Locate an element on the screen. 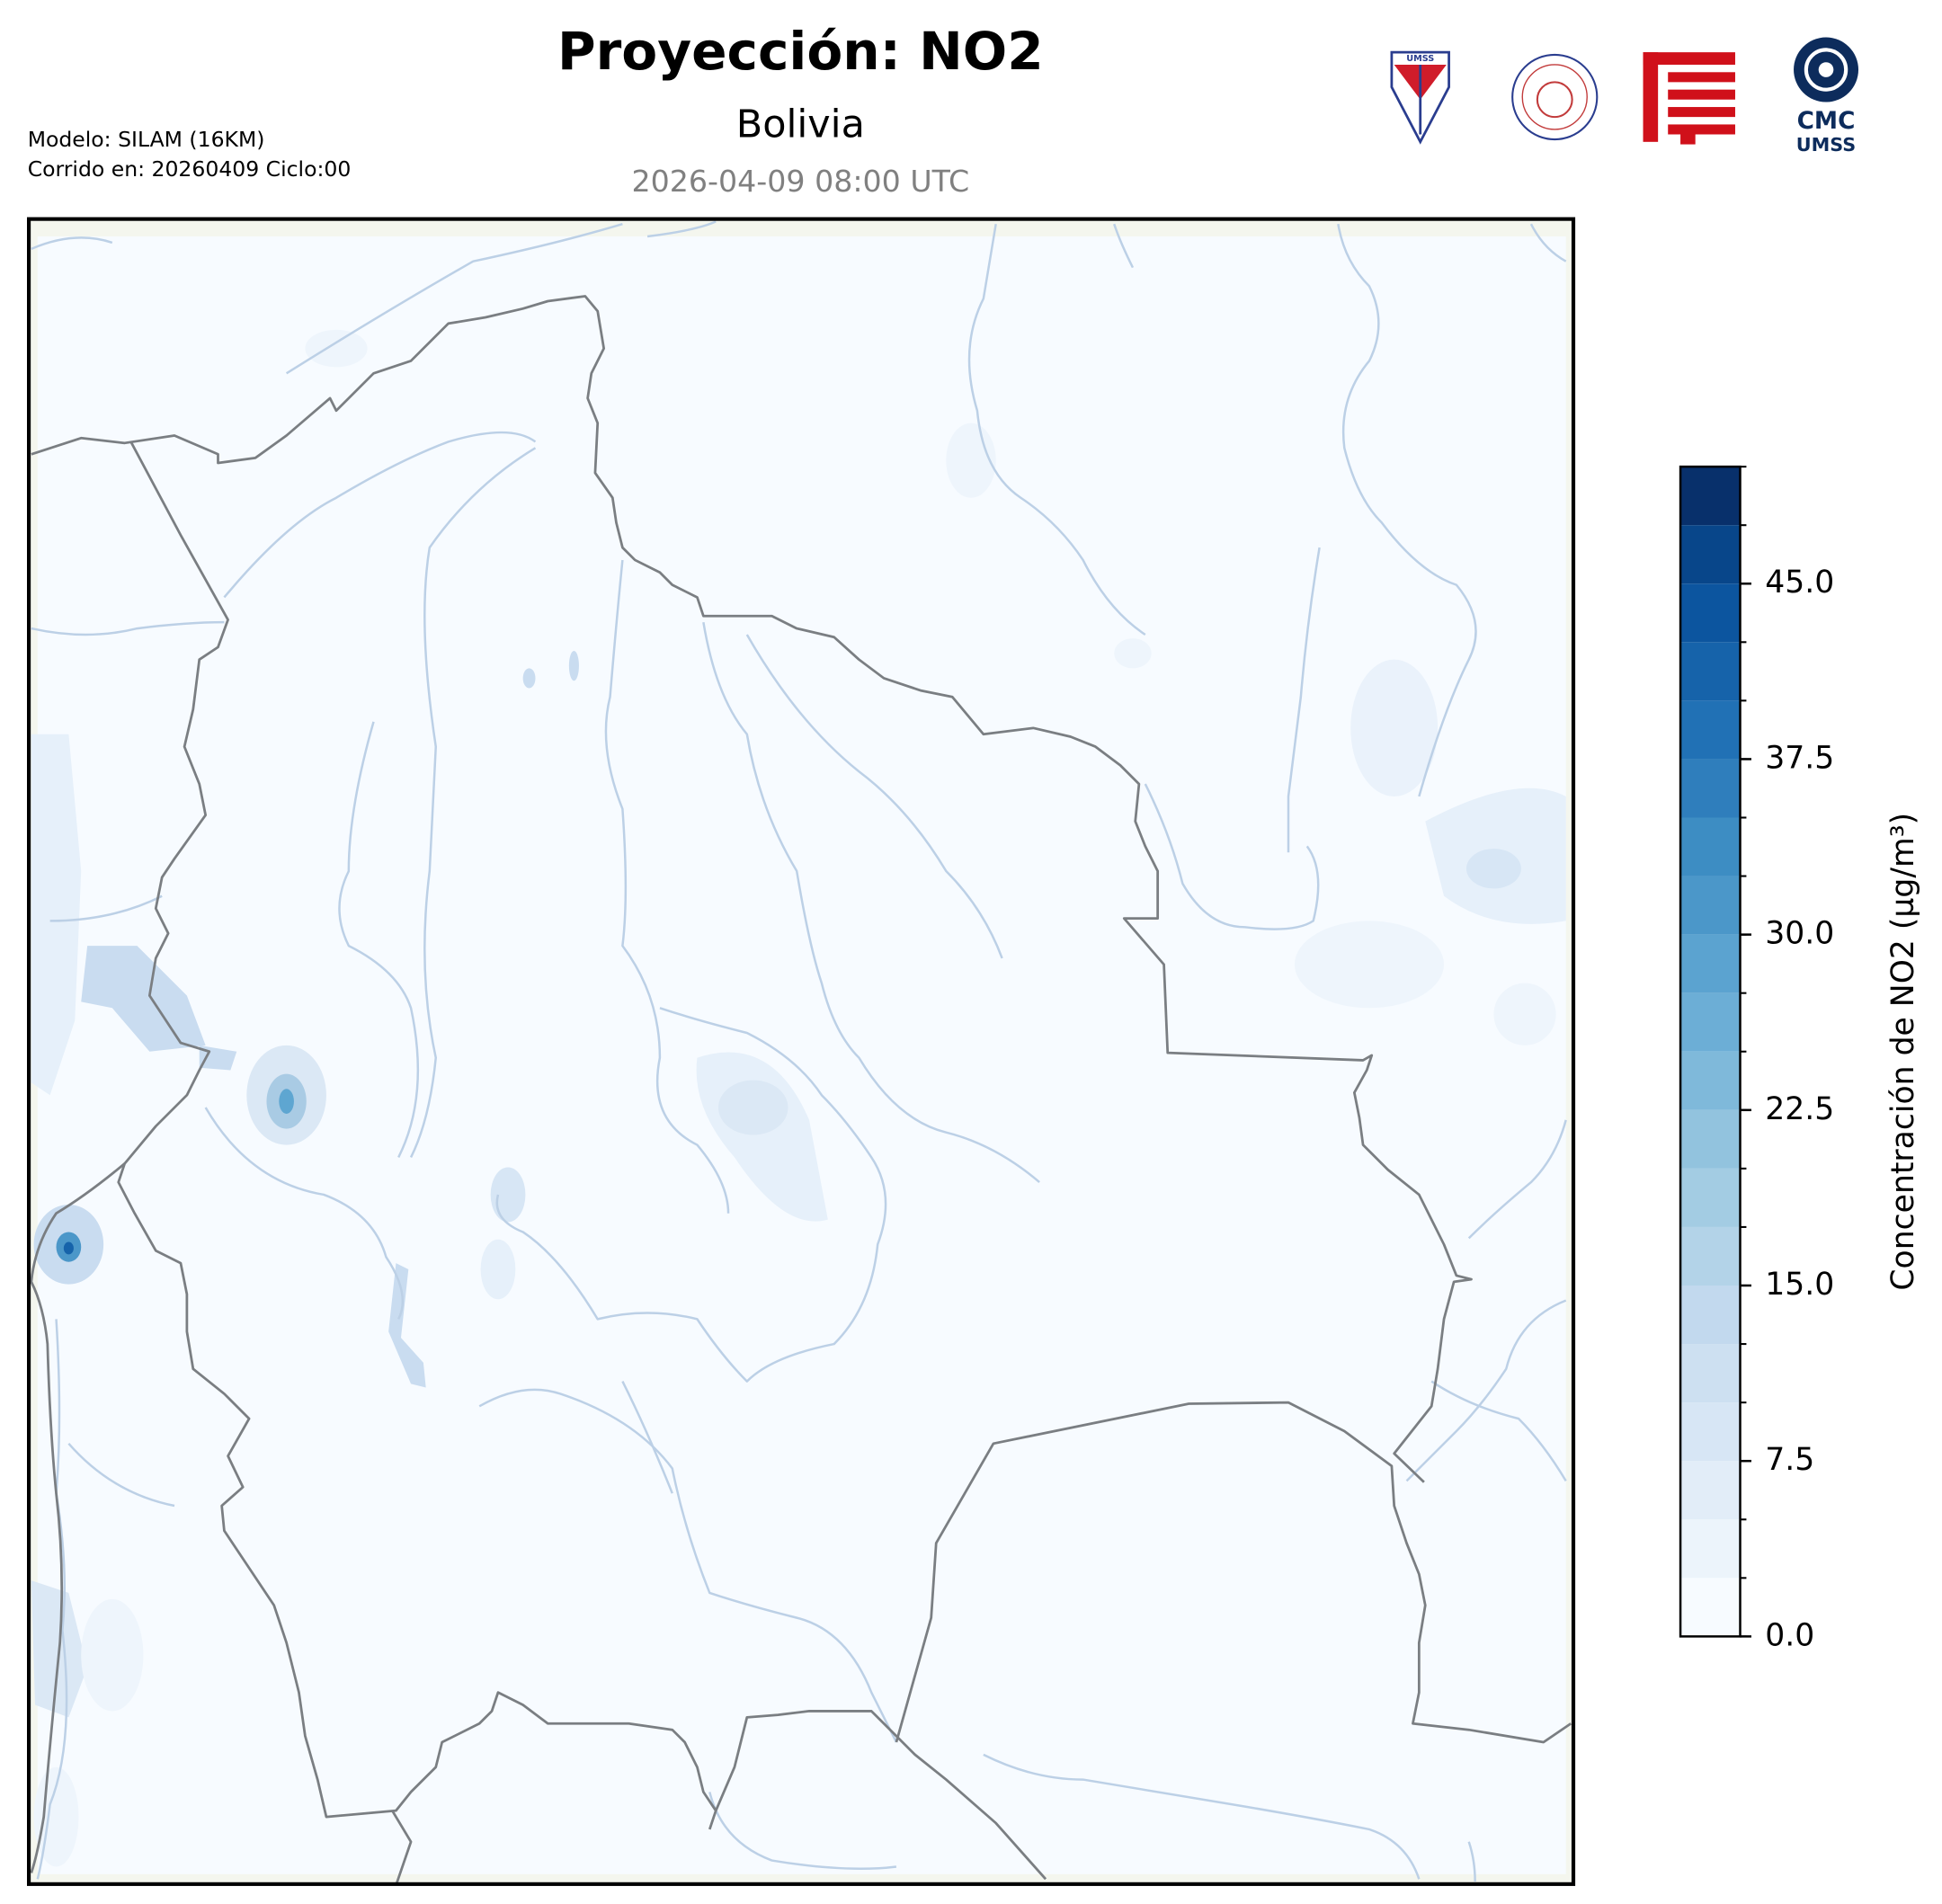 This screenshot has width=1942, height=1904. logo-text: CMC is located at coordinates (1826, 121).